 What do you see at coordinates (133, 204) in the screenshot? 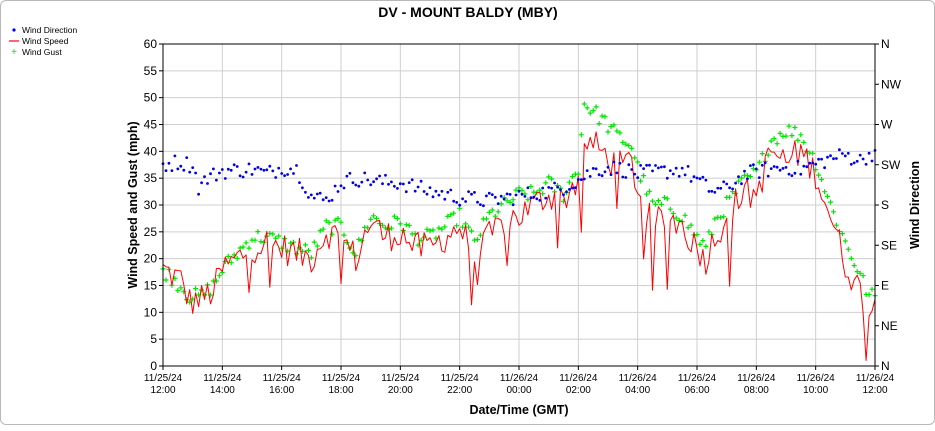
I see `y-axis-label: Wind Speed and Gust (mph)` at bounding box center [133, 204].